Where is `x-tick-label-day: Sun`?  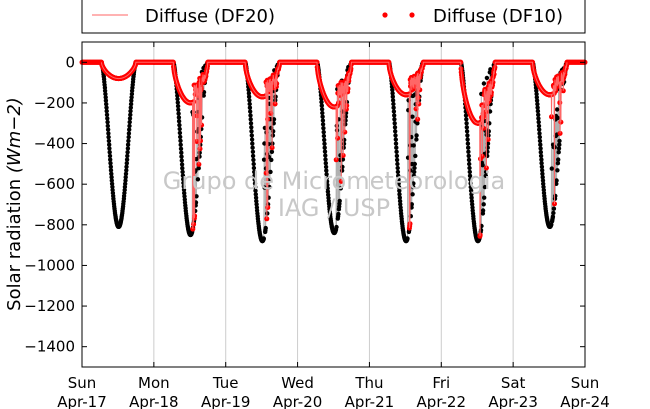 x-tick-label-day: Sun is located at coordinates (585, 383).